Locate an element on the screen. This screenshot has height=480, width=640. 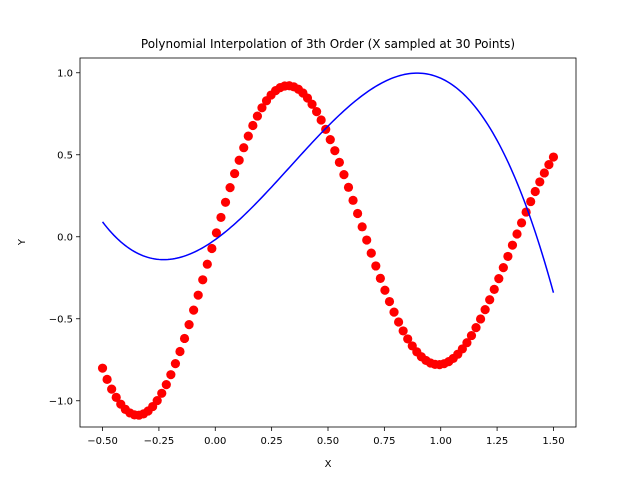
y-axis-ticks: −1.0 −0.5 0.0 0.5 1.0 is located at coordinates (64, 237).